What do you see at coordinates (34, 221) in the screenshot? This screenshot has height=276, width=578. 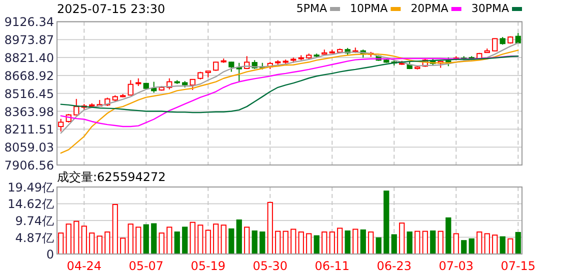 I see `y-tick-label: 9.74亿` at bounding box center [34, 221].